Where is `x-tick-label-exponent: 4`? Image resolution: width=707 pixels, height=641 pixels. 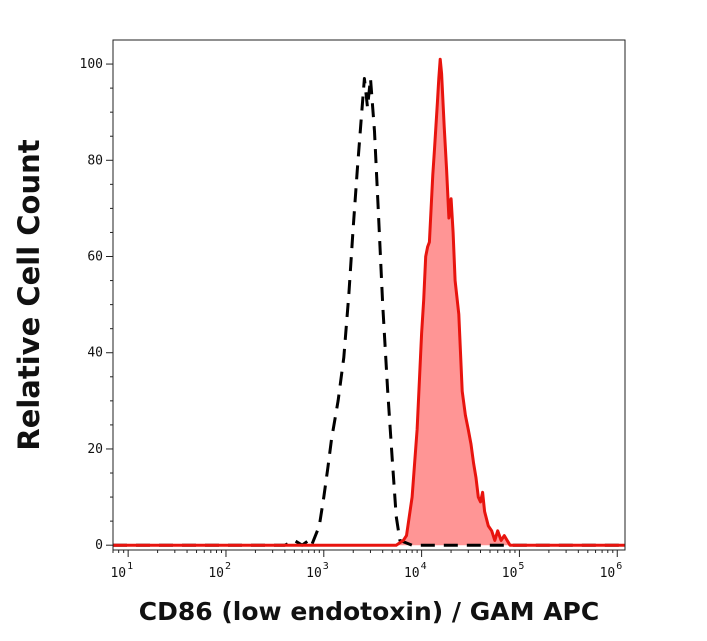
x-tick-label-exponent: 4 is located at coordinates (424, 566).